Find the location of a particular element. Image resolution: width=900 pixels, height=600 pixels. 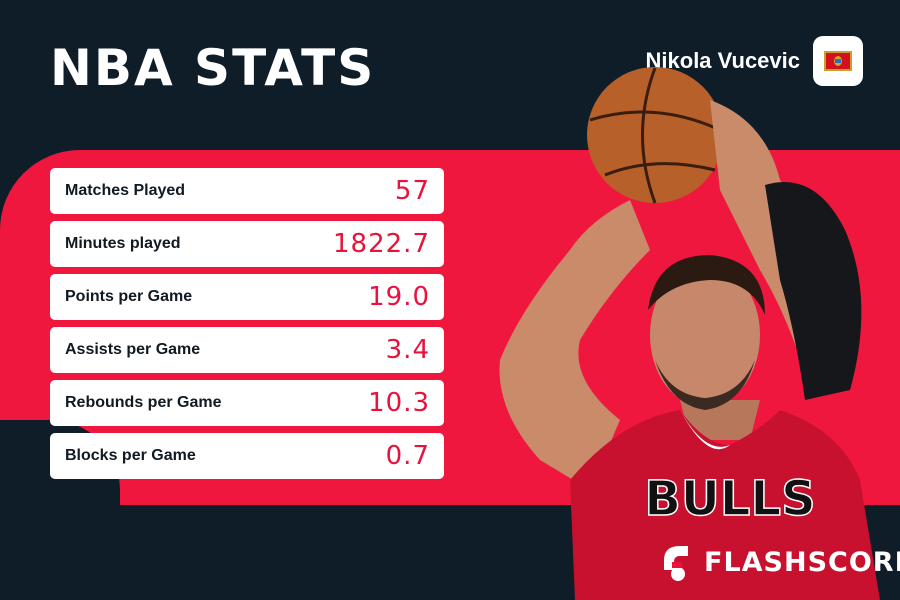

page-title: NBA STATS is located at coordinates (213, 68).